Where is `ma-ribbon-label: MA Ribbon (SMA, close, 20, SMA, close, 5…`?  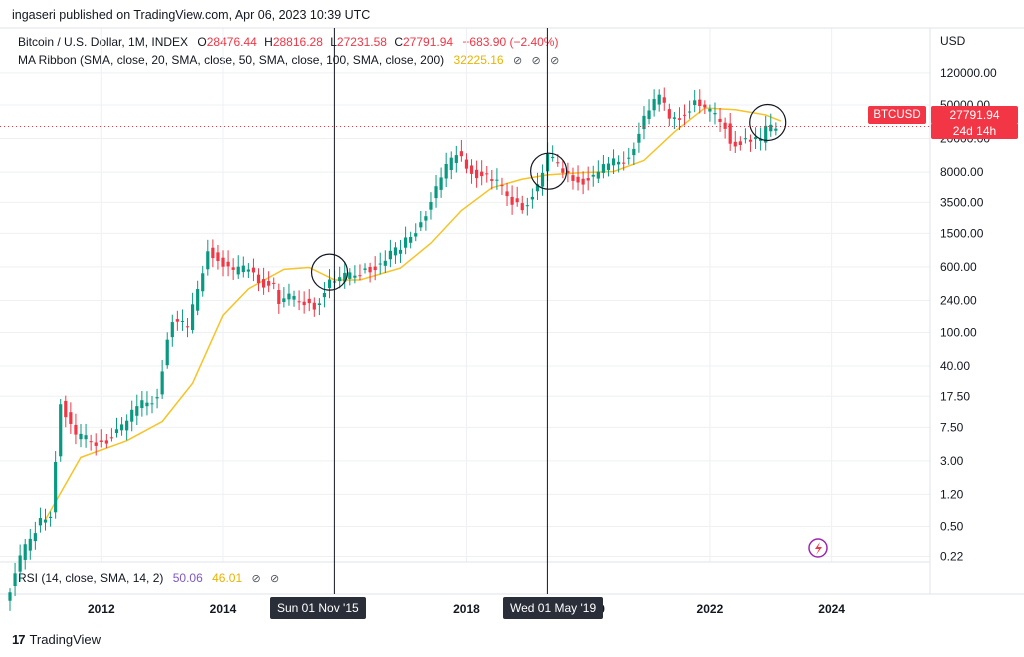 ma-ribbon-label: MA Ribbon (SMA, close, 20, SMA, close, 5… is located at coordinates (231, 60).